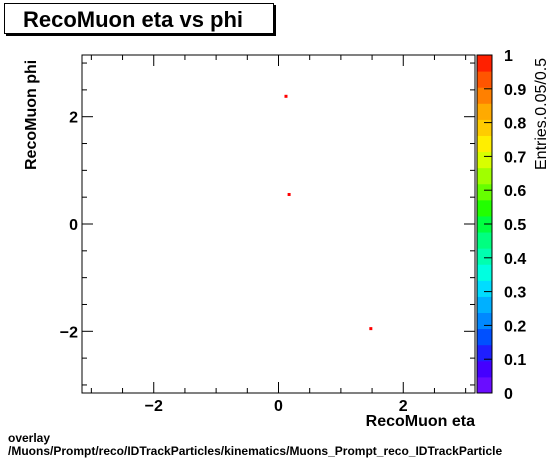  Describe the element at coordinates (515, 360) in the screenshot. I see `z-tick-label: 0.1` at that location.